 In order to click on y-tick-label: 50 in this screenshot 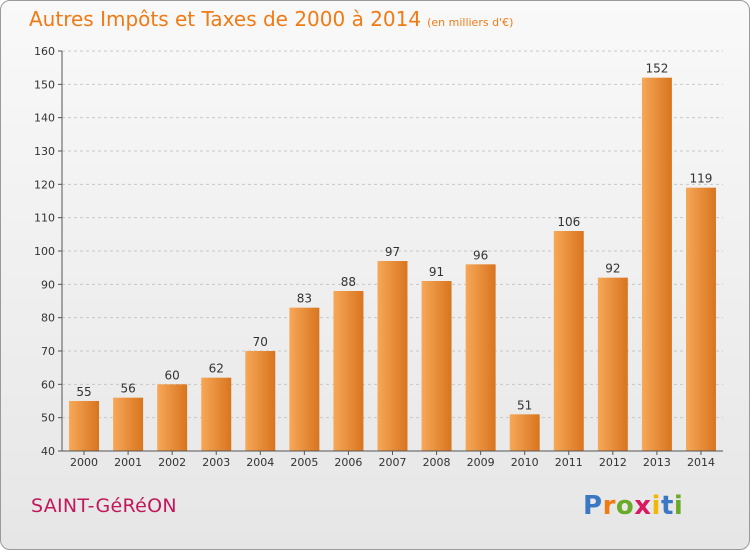, I will do `click(48, 418)`.